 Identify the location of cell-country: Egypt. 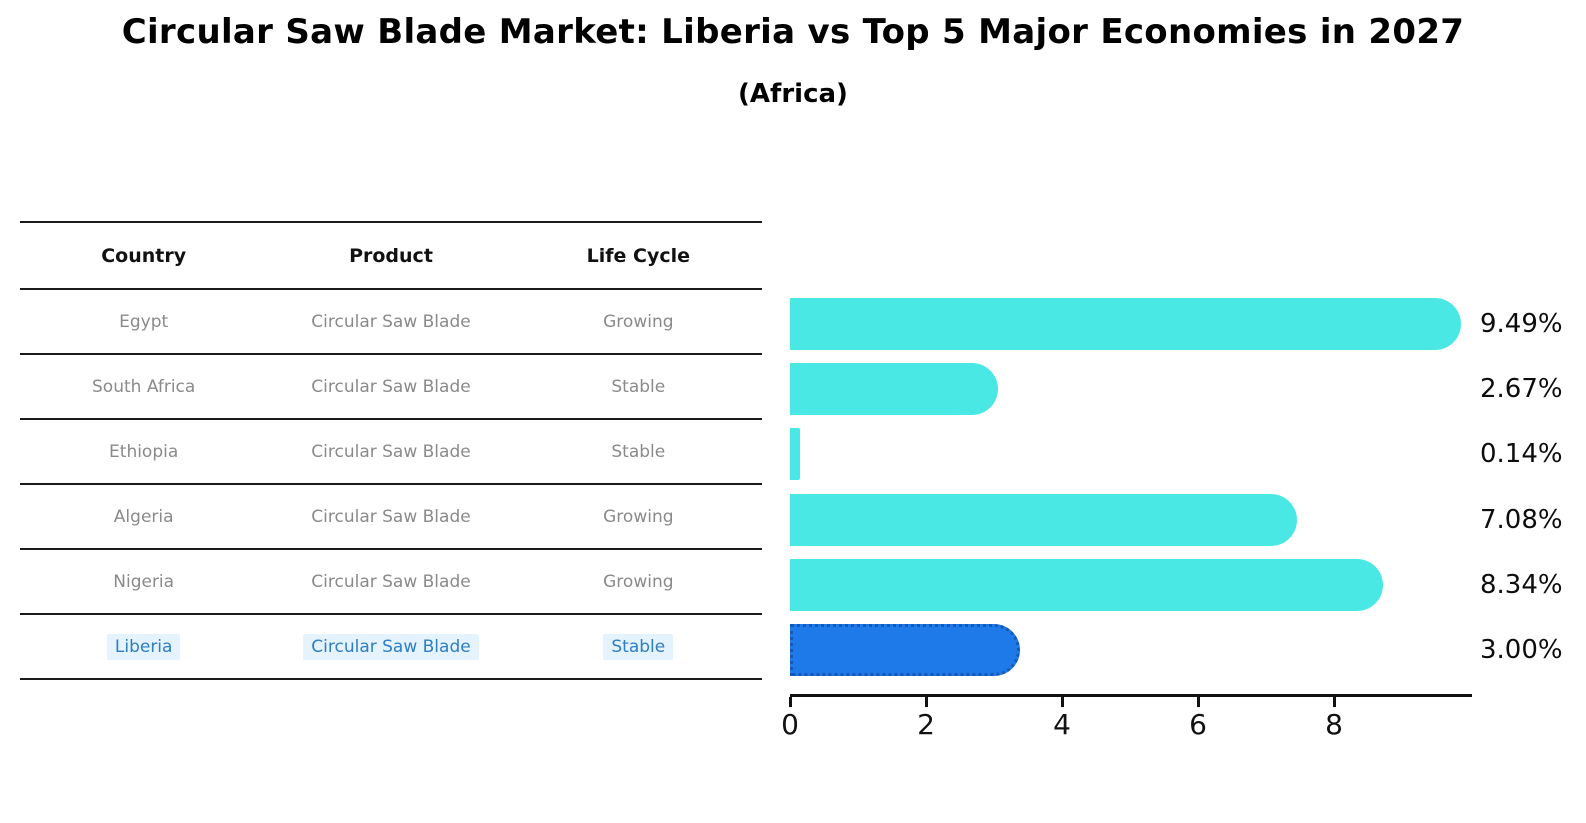
(144, 322).